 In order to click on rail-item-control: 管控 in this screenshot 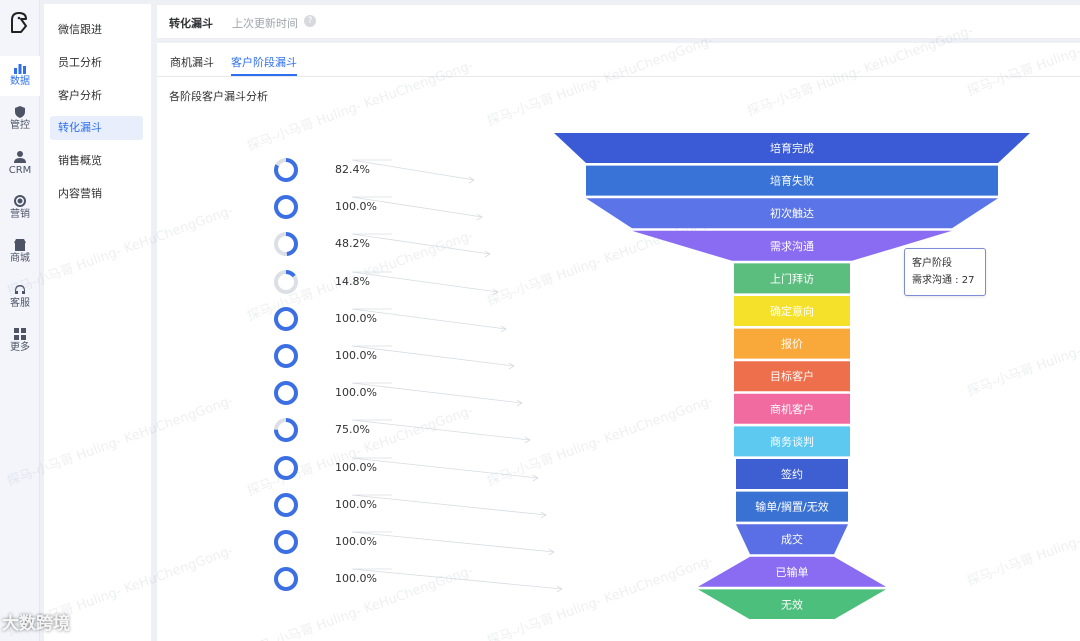, I will do `click(20, 120)`.